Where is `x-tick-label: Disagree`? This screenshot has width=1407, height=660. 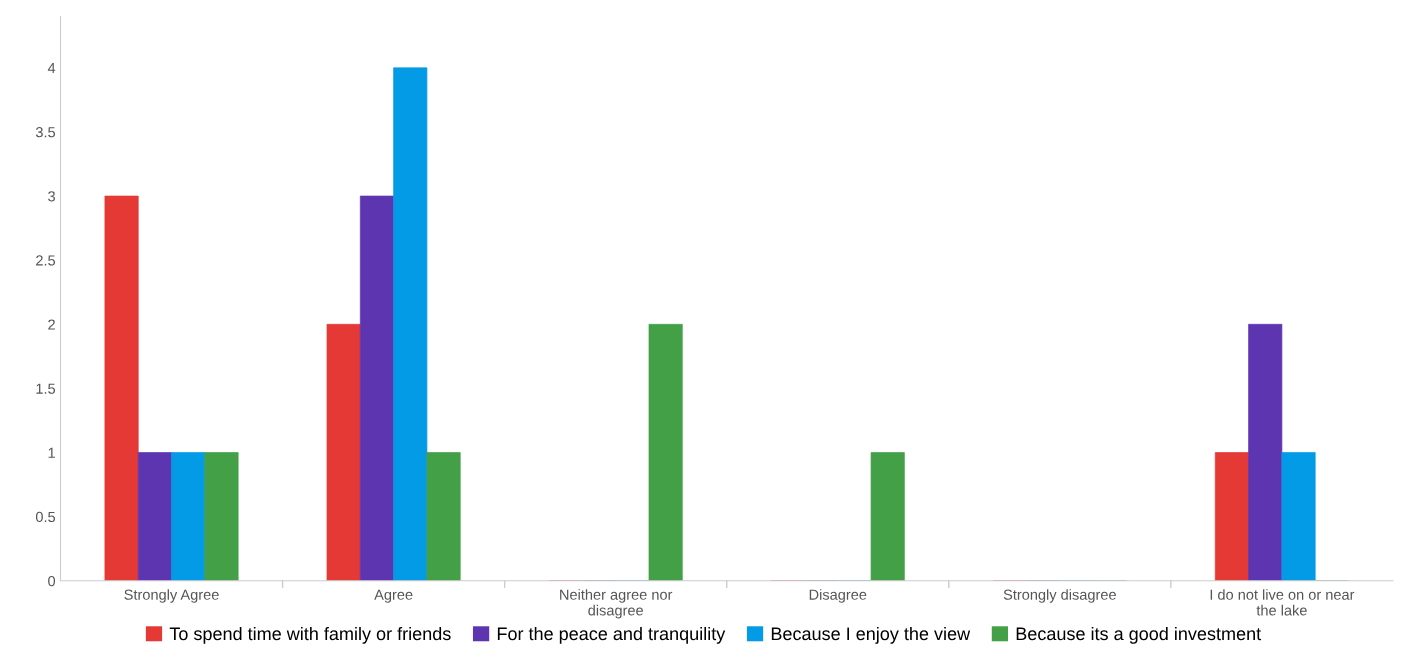
x-tick-label: Disagree is located at coordinates (838, 596).